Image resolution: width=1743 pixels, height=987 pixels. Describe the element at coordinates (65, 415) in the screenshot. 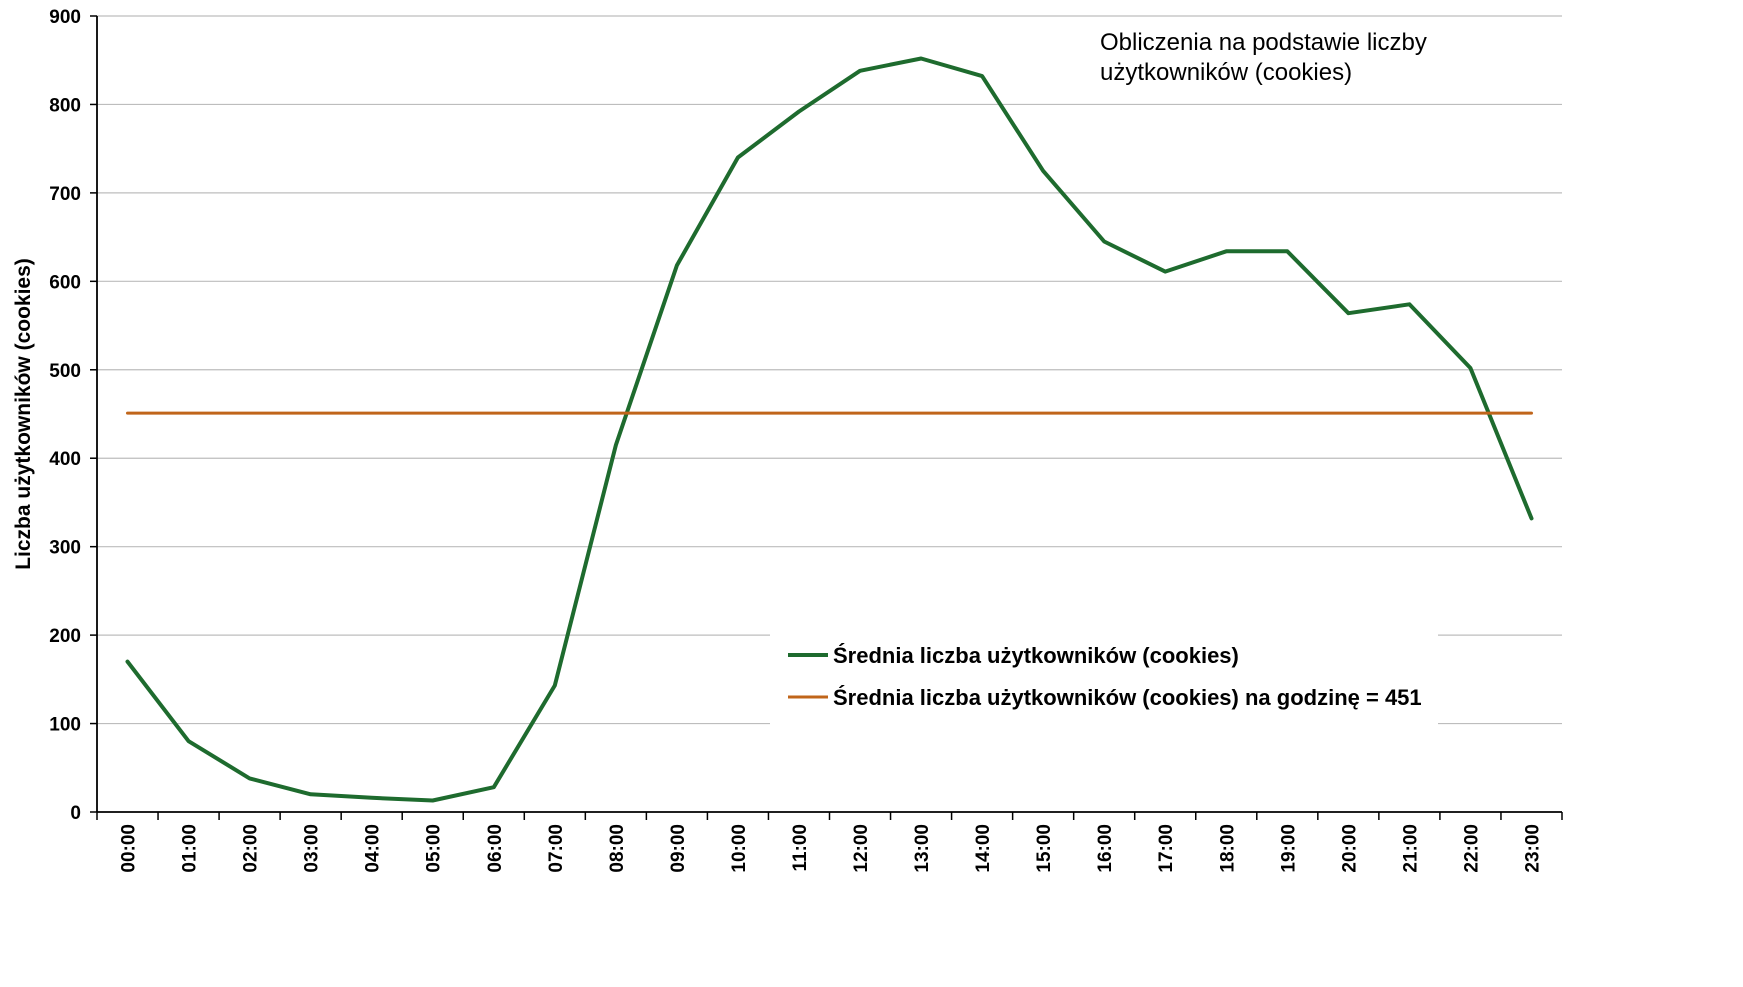

I see `y-tick-labels: 0 100 200 300 400 500 600 700 800 900` at that location.